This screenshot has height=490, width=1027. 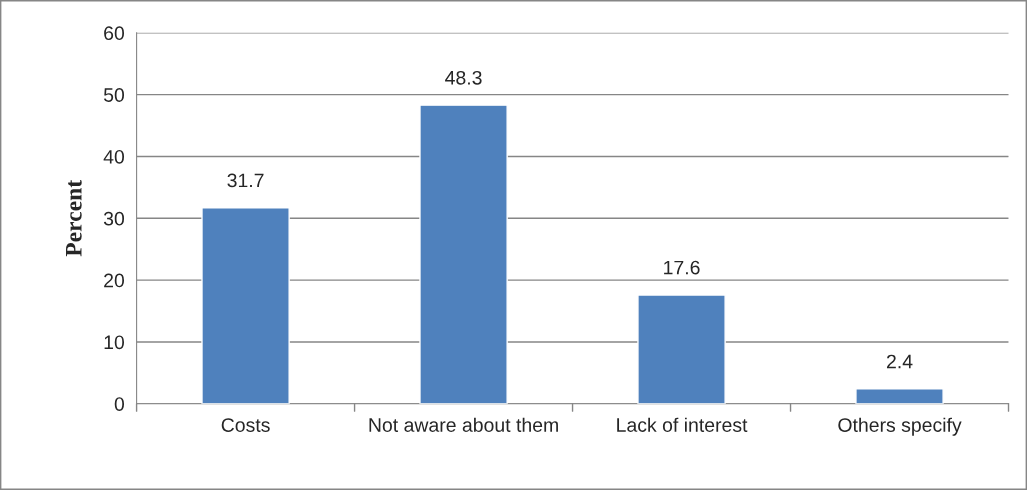 I want to click on y-axis-title: Percent, so click(x=74, y=218).